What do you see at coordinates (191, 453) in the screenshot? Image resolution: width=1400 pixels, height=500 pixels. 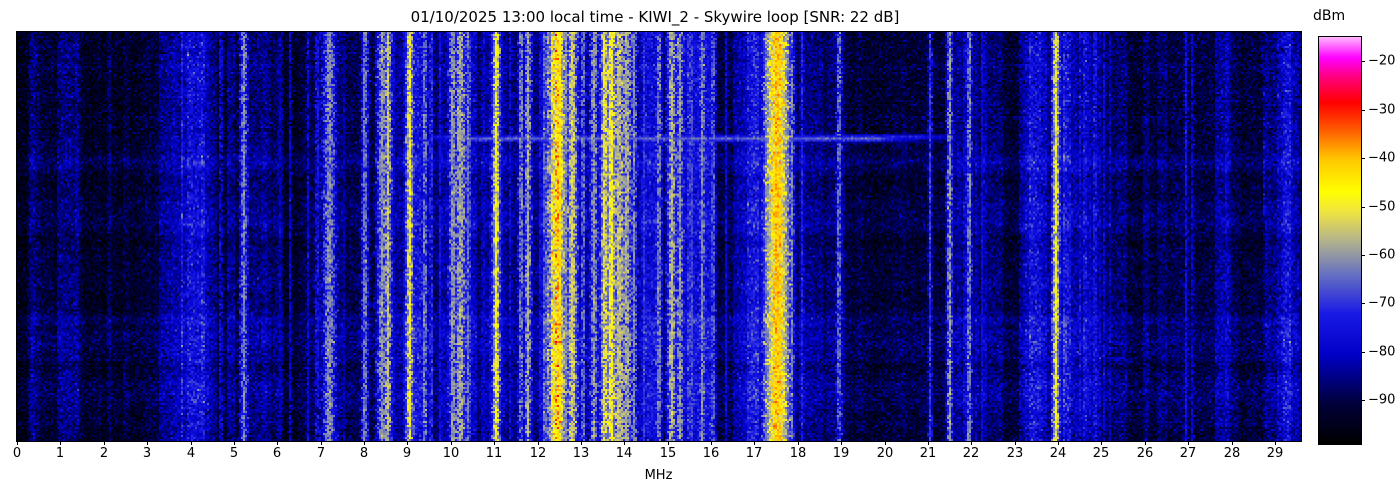 I see `x-tick-label: 4` at bounding box center [191, 453].